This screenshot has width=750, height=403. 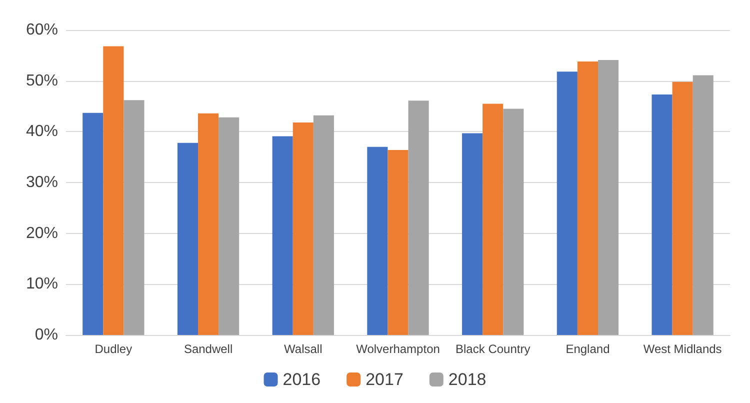 What do you see at coordinates (42, 233) in the screenshot?
I see `y-tick-label: 20%` at bounding box center [42, 233].